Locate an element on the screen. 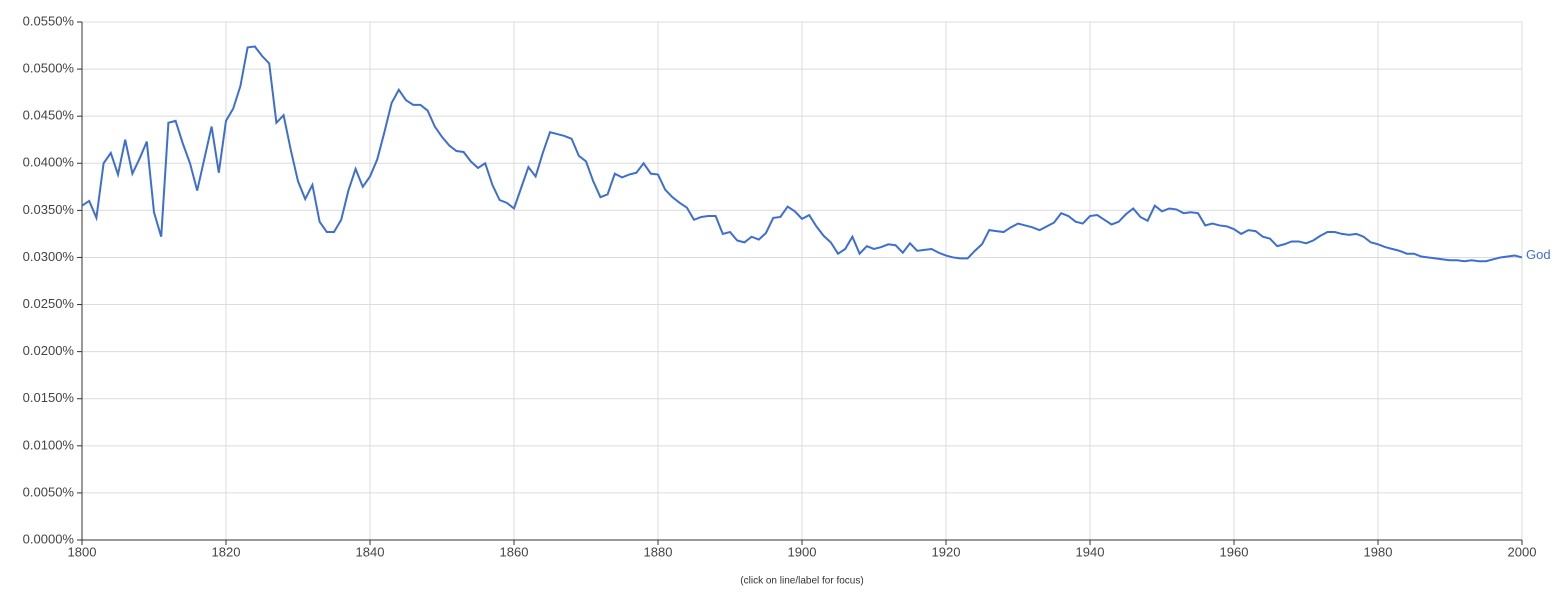 The width and height of the screenshot is (1566, 605). y-tick-label: 0.0300% is located at coordinates (49, 256).